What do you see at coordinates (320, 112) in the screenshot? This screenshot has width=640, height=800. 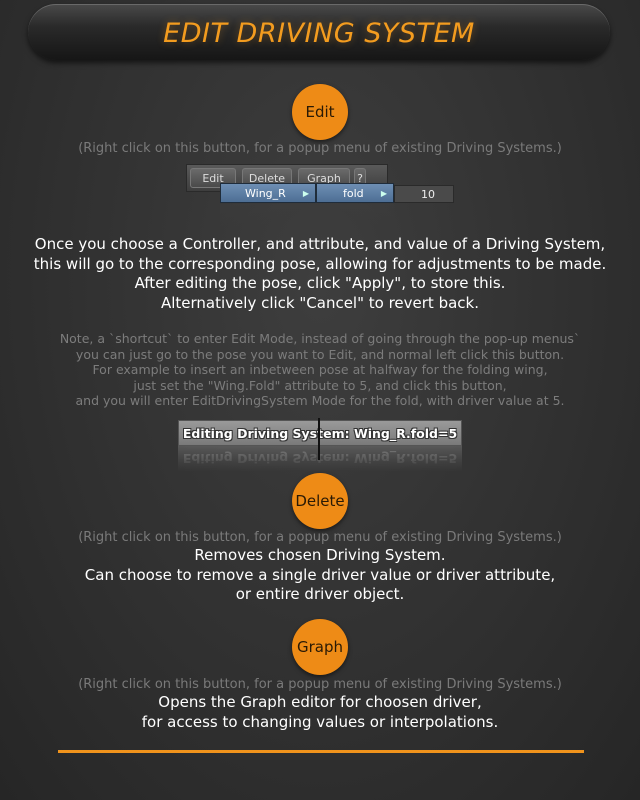 I see `edit-button: Edit` at bounding box center [320, 112].